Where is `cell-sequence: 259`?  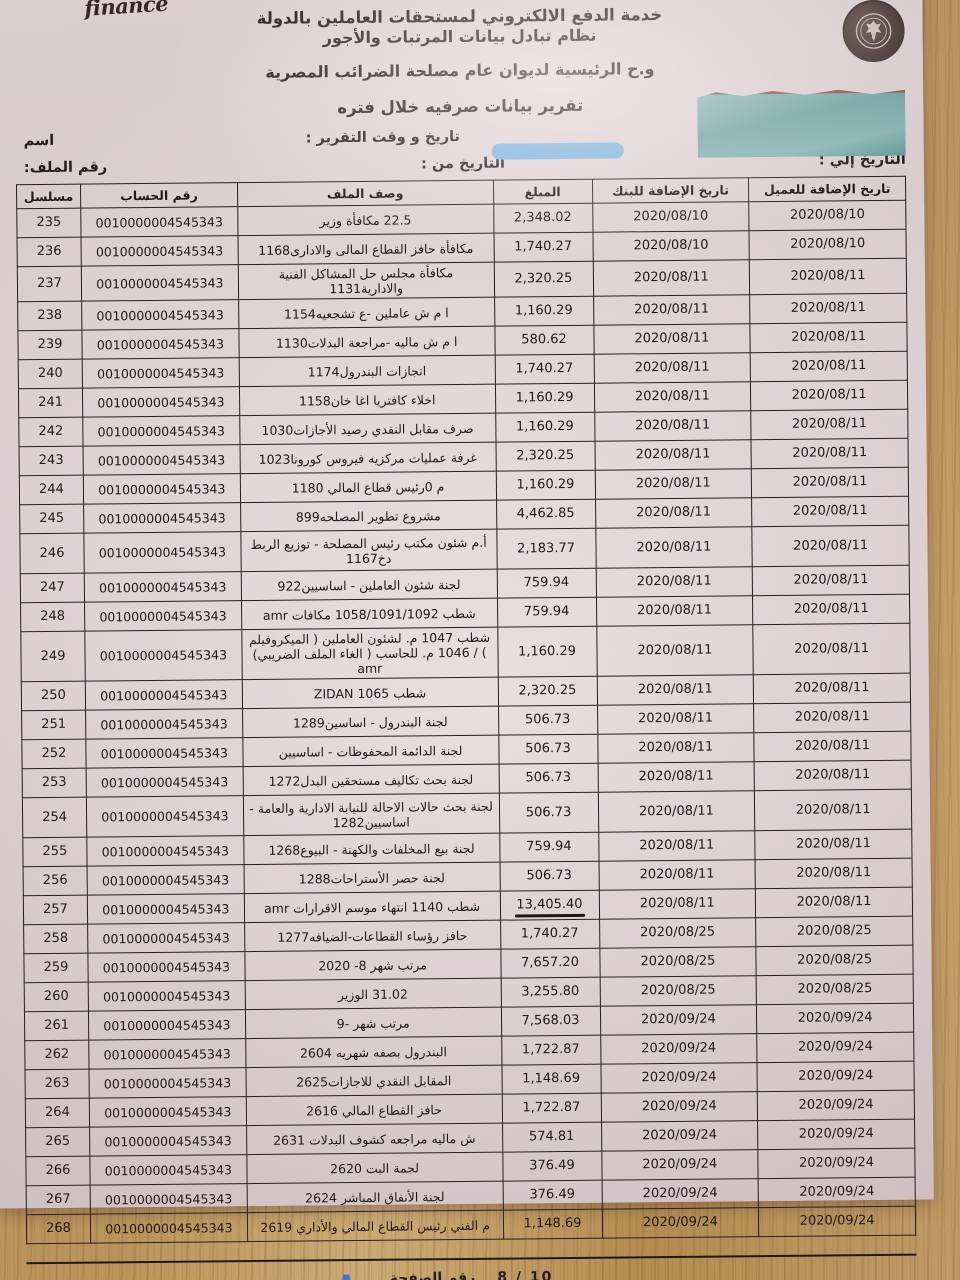
cell-sequence: 259 is located at coordinates (56, 968).